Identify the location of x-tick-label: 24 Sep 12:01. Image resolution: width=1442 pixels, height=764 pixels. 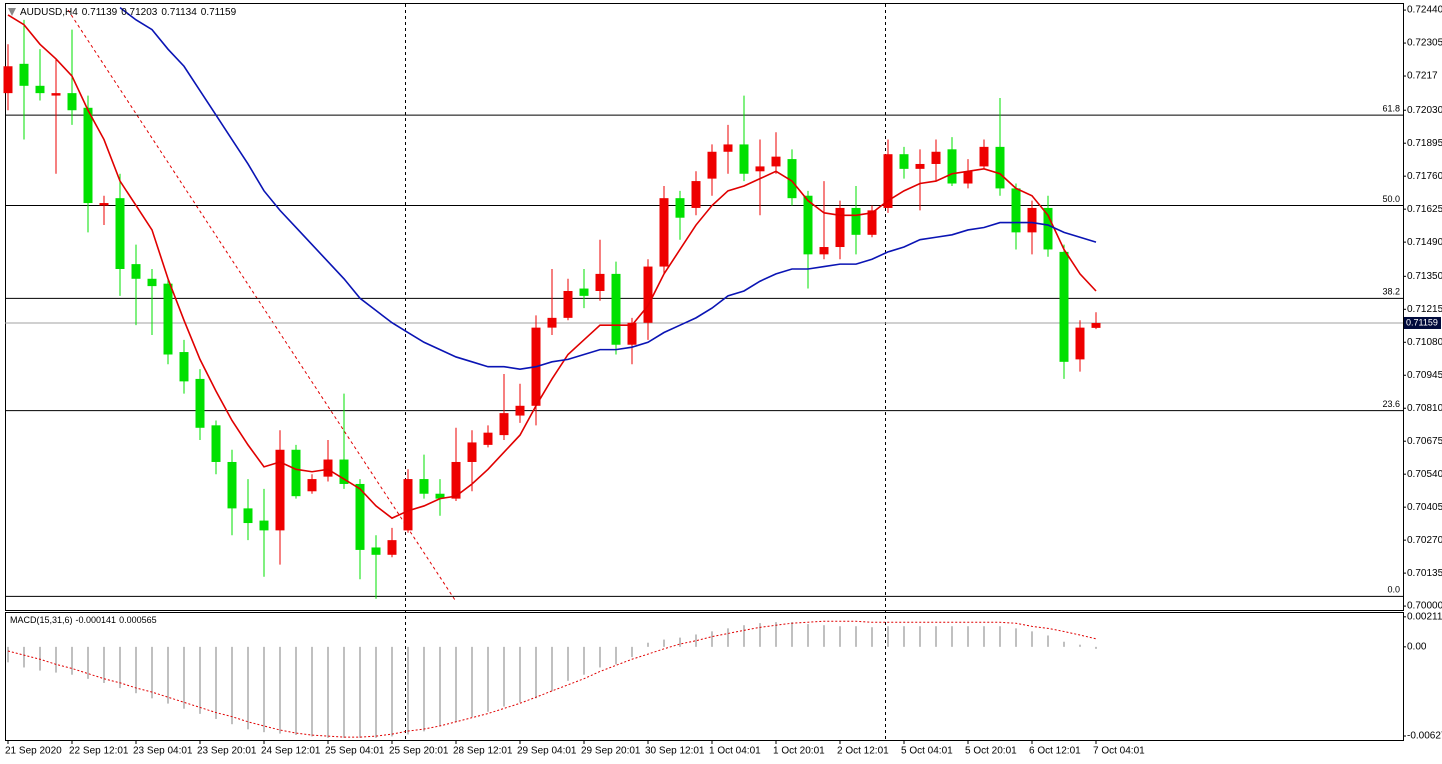
(291, 751).